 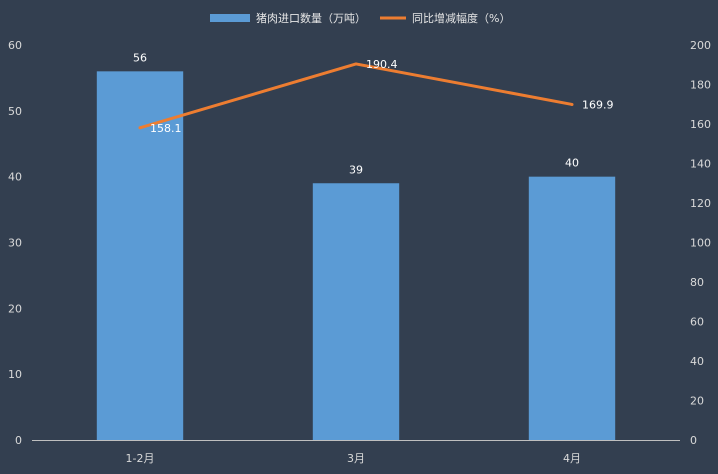 I want to click on right-axis: 0 20 40 60 80 100 120 140 160 180 200, so click(x=700, y=243).